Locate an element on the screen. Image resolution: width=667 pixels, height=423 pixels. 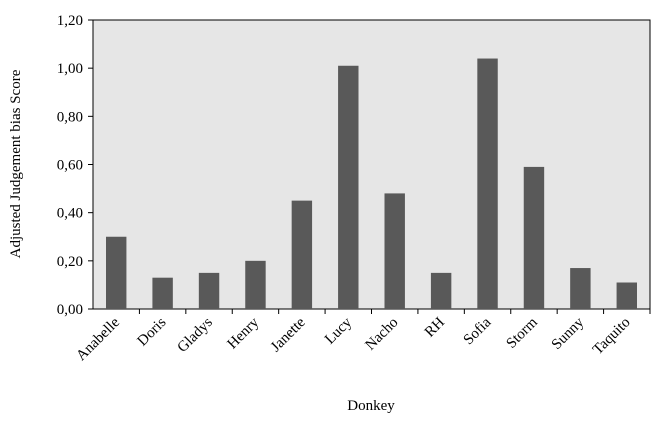
x-tick-label: Lucy is located at coordinates (338, 330).